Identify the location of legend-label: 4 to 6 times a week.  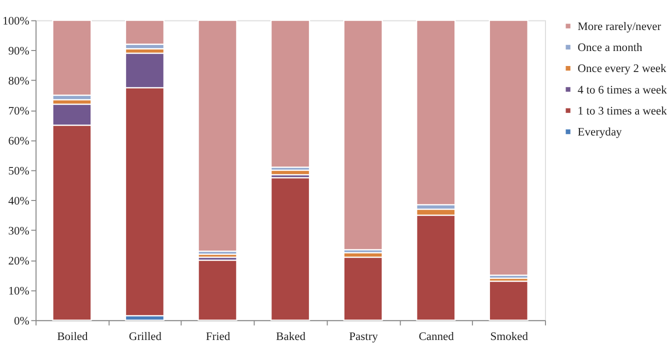
(623, 90).